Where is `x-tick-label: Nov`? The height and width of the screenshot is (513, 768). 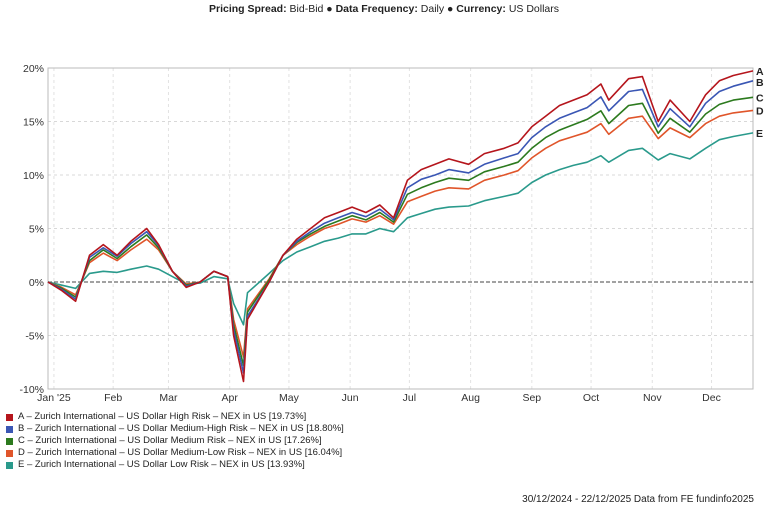 x-tick-label: Nov is located at coordinates (652, 398).